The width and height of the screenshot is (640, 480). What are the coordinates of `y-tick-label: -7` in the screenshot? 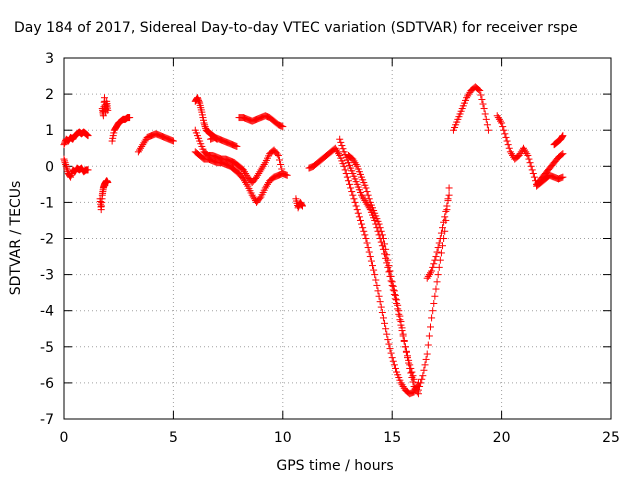 It's located at (47, 420).